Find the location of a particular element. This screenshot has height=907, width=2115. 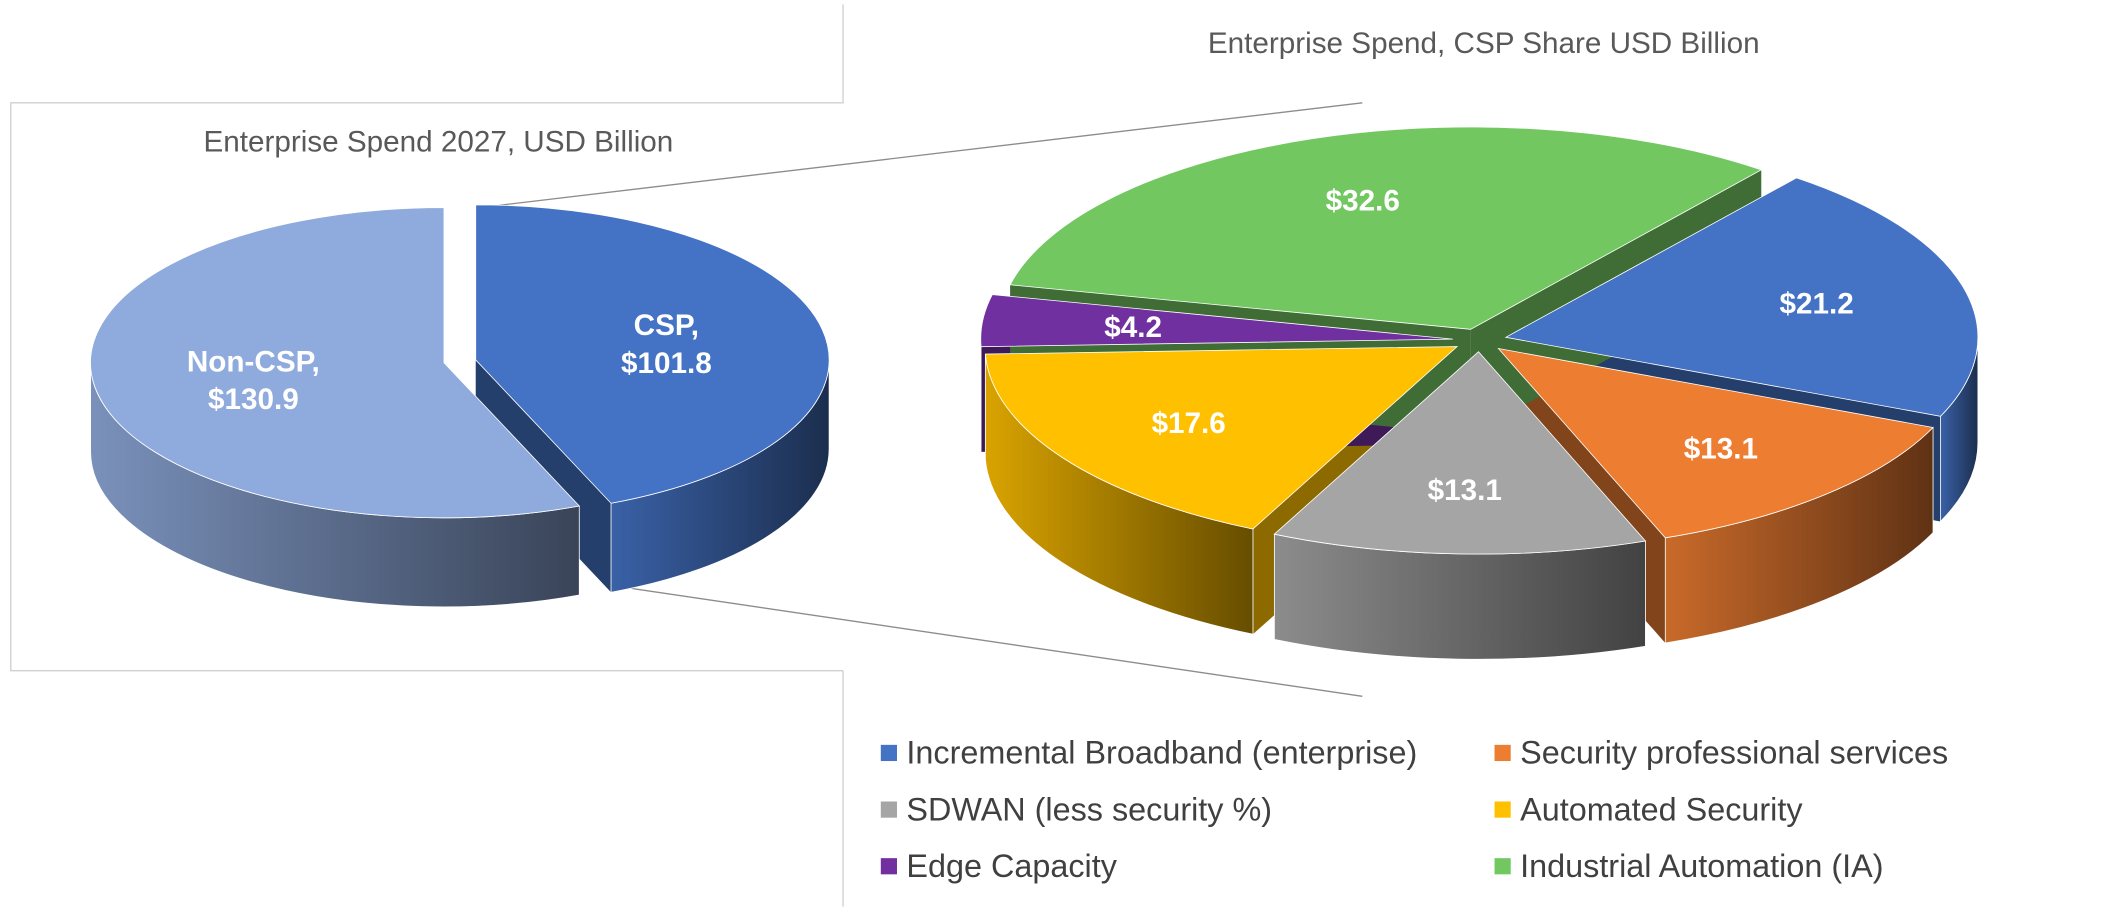

chart-title: Enterprise Spend 2027, USD Billion is located at coordinates (438, 141).